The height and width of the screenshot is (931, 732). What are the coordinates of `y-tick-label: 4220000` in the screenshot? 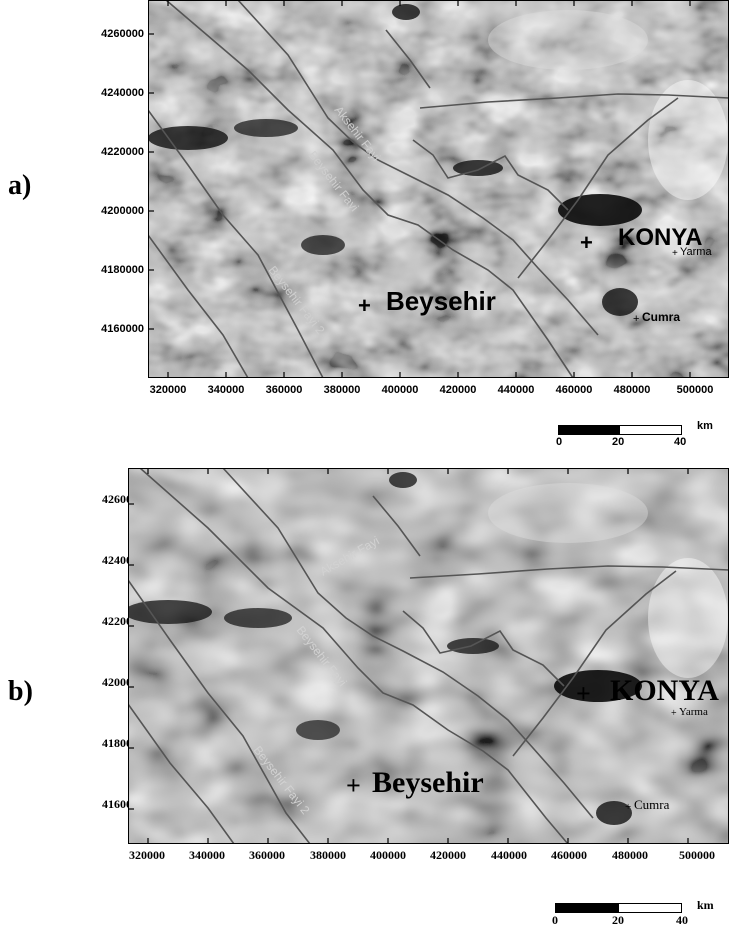 It's located at (122, 152).